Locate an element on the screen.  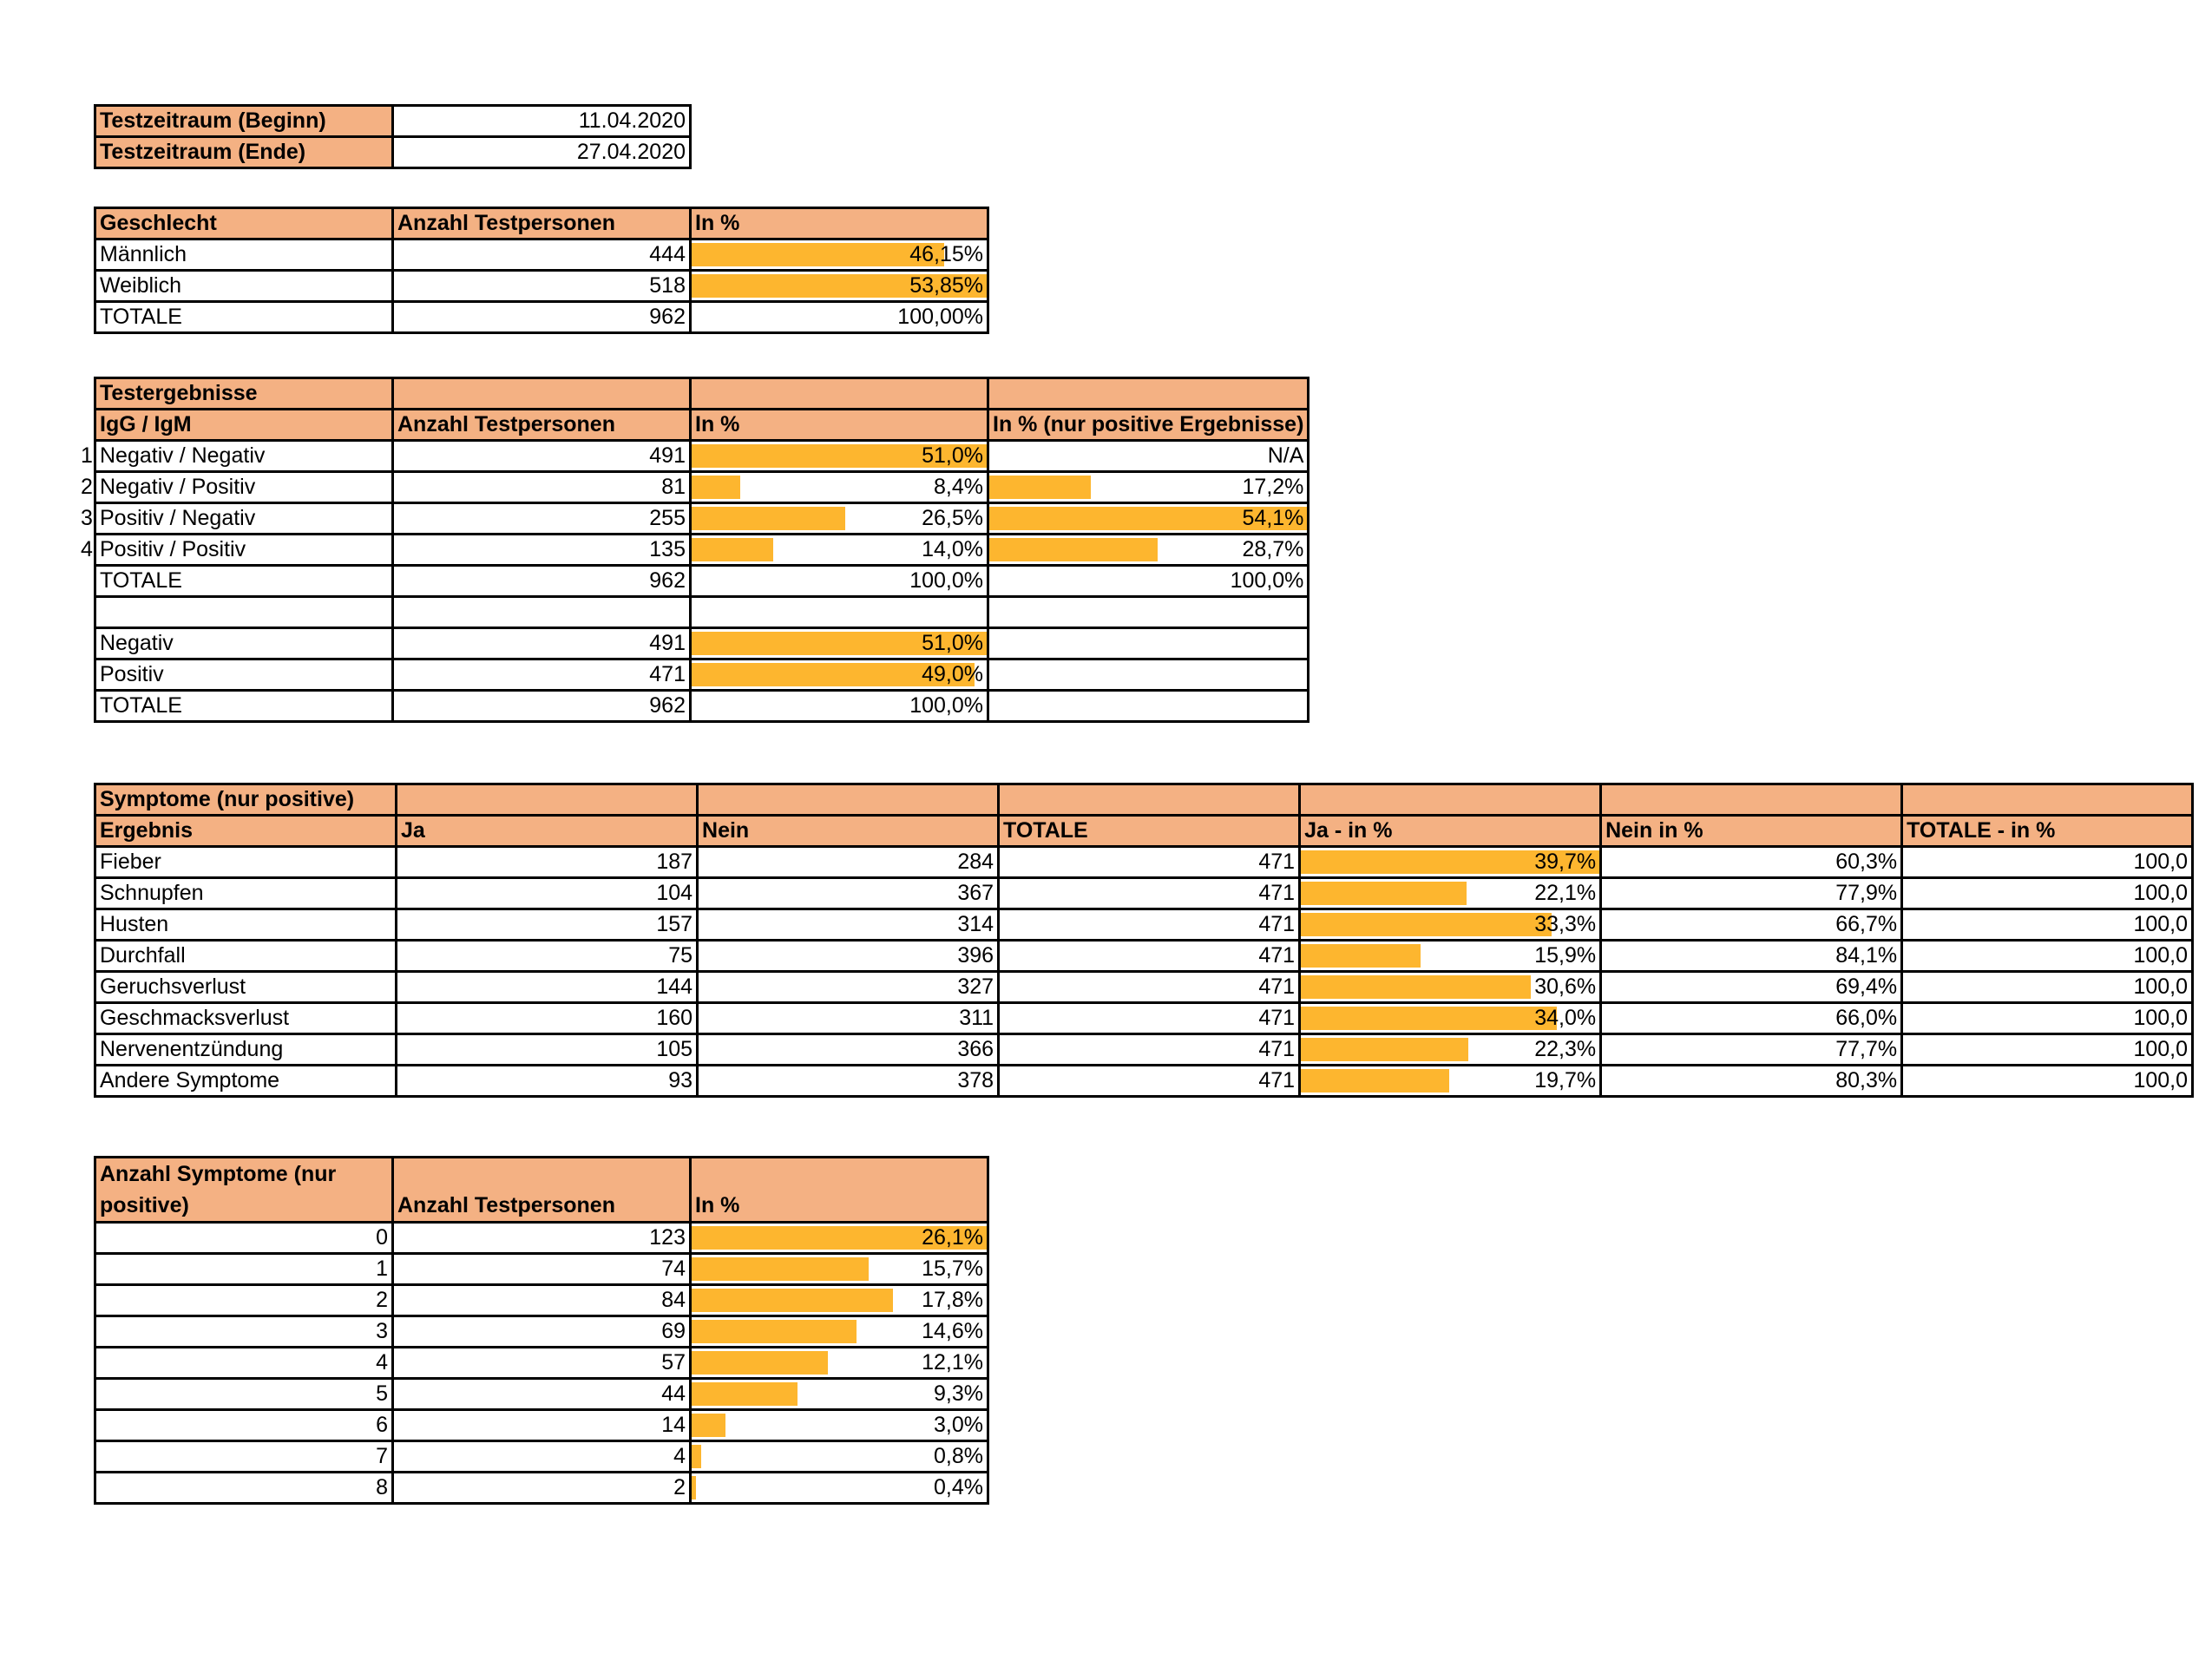
nein-pct-cell: 60,3% is located at coordinates (1751, 862).